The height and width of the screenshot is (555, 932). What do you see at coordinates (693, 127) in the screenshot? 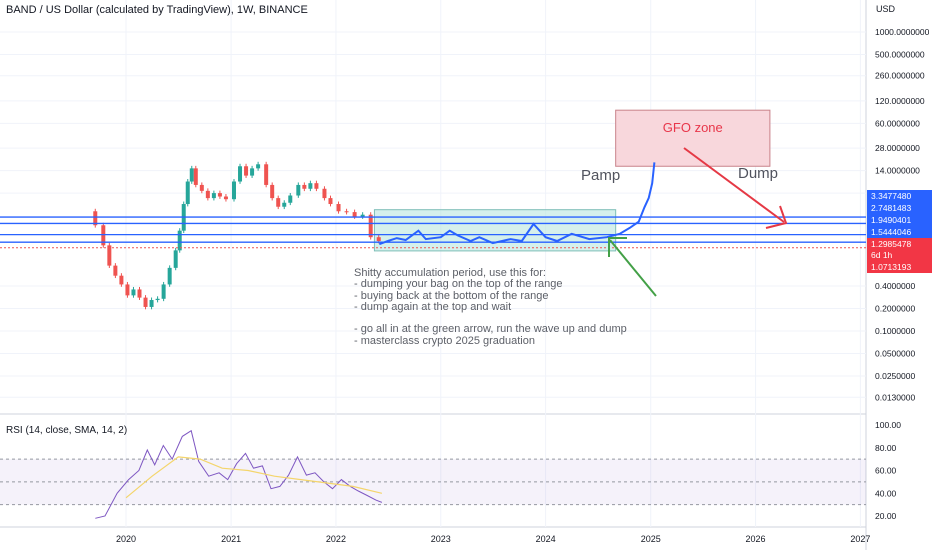
I see `gfo-zone-label: GFO zone` at bounding box center [693, 127].